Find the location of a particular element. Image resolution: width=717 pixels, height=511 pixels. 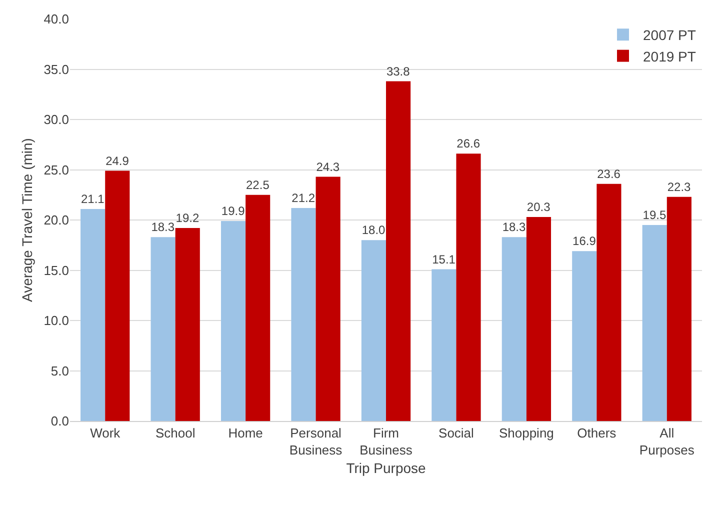

x-tick-label: School is located at coordinates (175, 433).